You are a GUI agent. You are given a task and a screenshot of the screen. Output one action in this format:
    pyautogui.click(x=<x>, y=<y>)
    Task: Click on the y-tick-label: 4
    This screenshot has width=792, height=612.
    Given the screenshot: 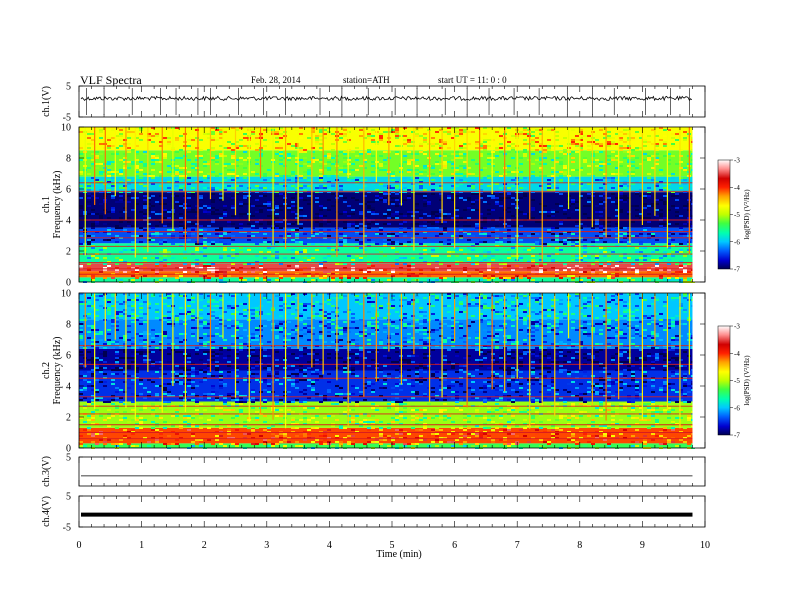 What is the action you would take?
    pyautogui.click(x=68, y=221)
    